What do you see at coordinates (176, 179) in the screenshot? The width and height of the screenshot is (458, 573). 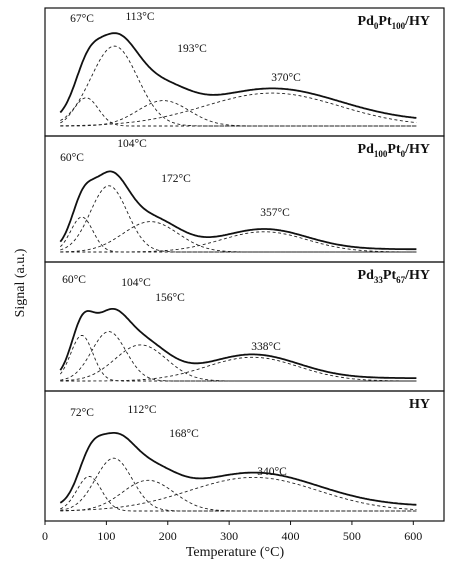 I see `peak-label: 172°C` at bounding box center [176, 179].